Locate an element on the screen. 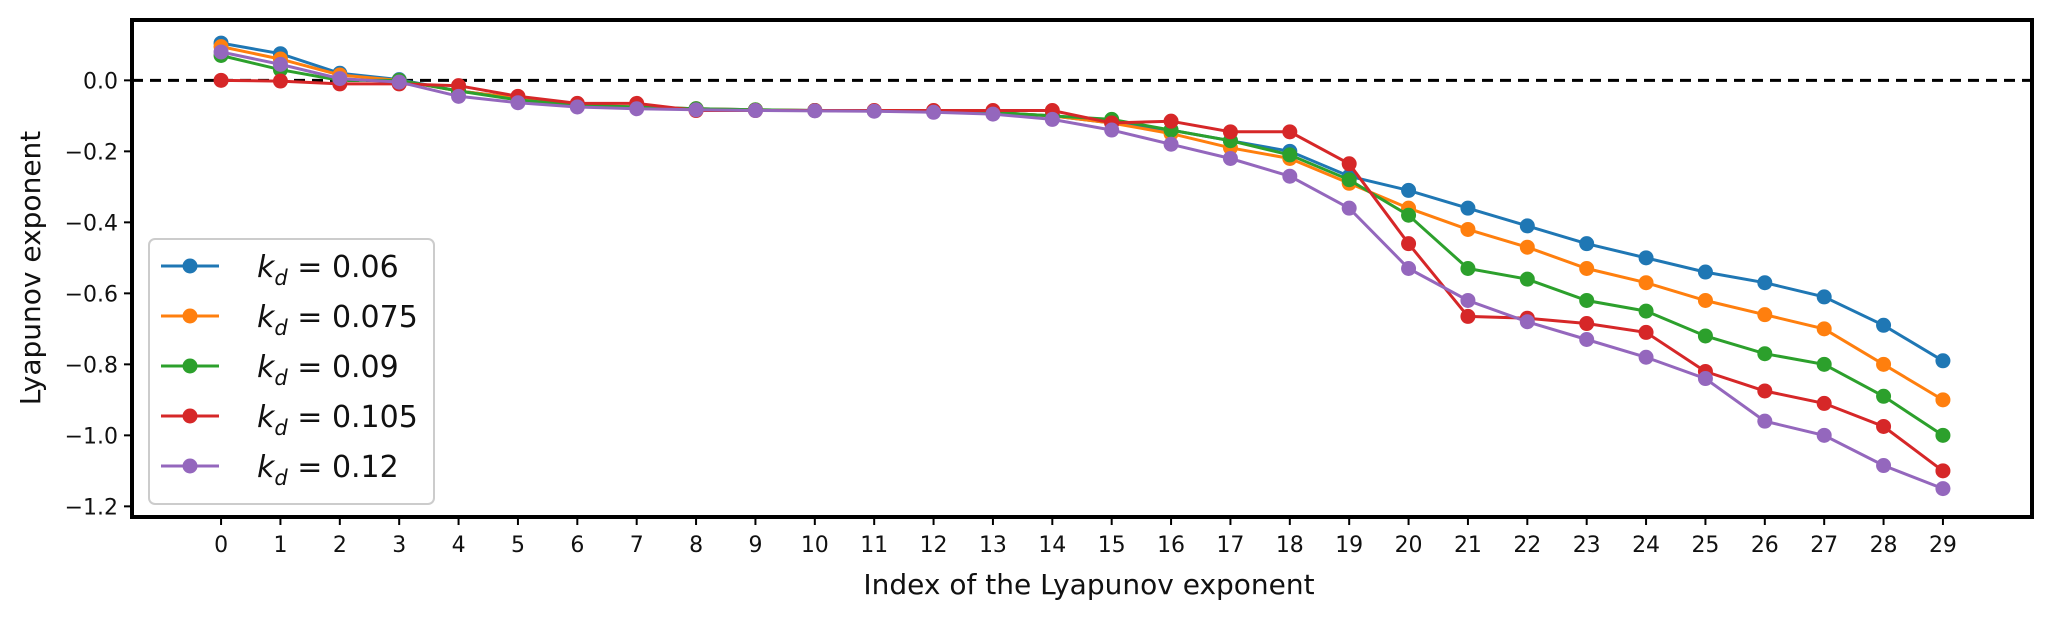 This screenshot has height=621, width=2067. y-tick-label: 0.0 is located at coordinates (100, 81).